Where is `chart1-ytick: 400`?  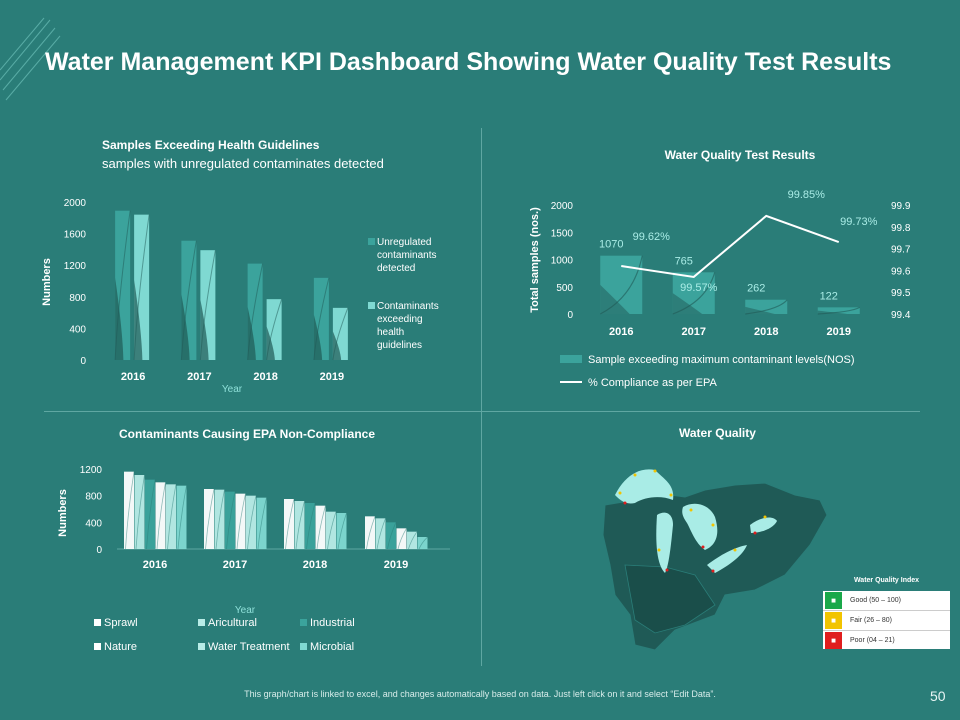 chart1-ytick: 400 is located at coordinates (77, 329).